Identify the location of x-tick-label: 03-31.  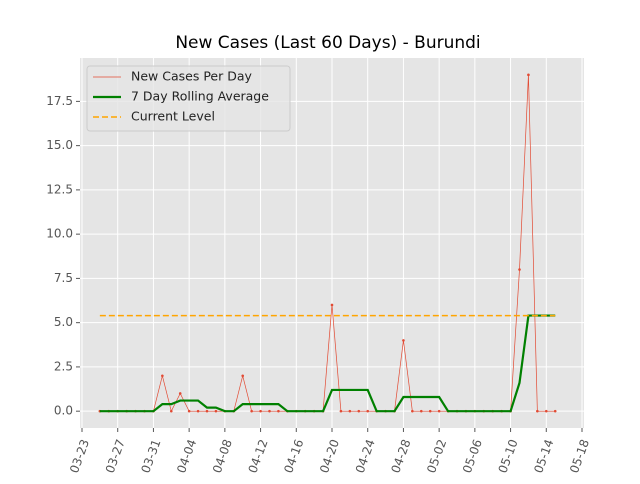
(150, 456).